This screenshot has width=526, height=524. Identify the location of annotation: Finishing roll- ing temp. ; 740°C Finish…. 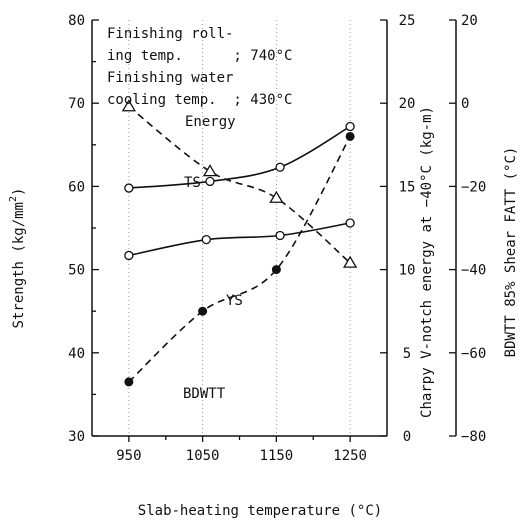
(199, 67).